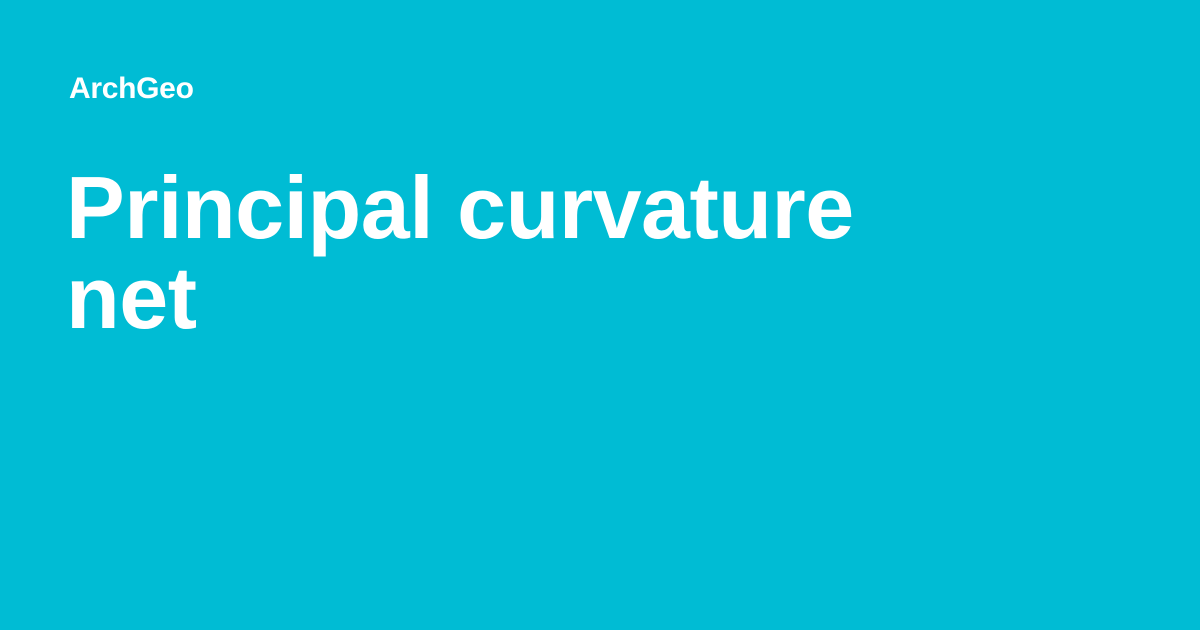  Describe the element at coordinates (131, 88) in the screenshot. I see `site-name: ArchGeo` at that location.